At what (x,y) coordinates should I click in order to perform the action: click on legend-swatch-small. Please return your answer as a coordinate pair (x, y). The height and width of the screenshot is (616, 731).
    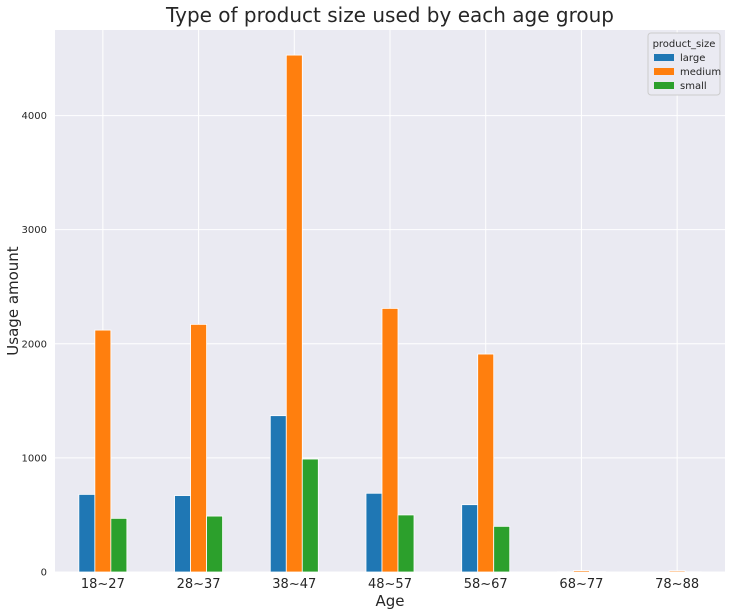
    Looking at the image, I should click on (664, 85).